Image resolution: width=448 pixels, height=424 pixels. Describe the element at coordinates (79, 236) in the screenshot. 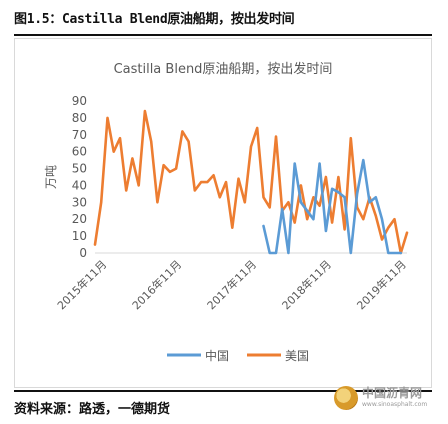

I see `y-tick-label: 10` at that location.